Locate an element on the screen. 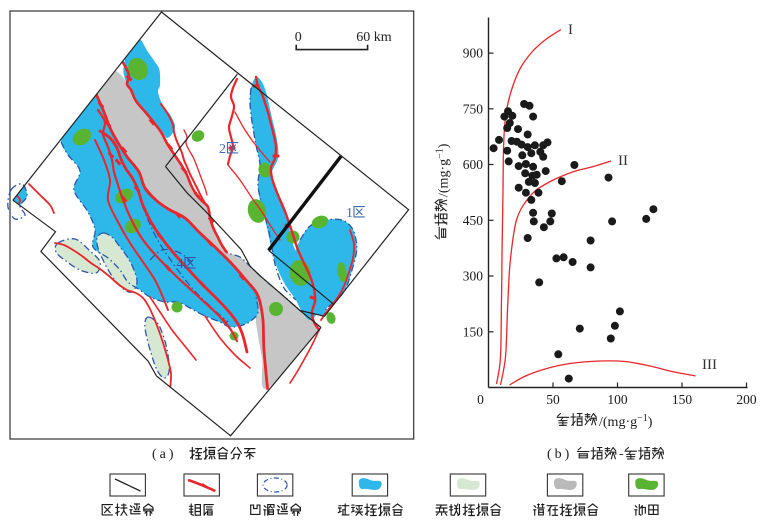 Image resolution: width=760 pixels, height=529 pixels. svg-text: 2 is located at coordinates (222, 149).